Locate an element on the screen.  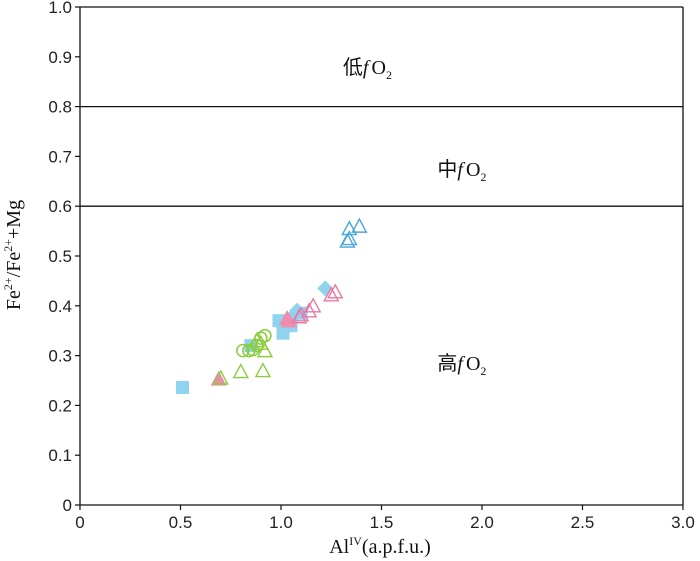
x-tick-label: 0.5 is located at coordinates (181, 522).